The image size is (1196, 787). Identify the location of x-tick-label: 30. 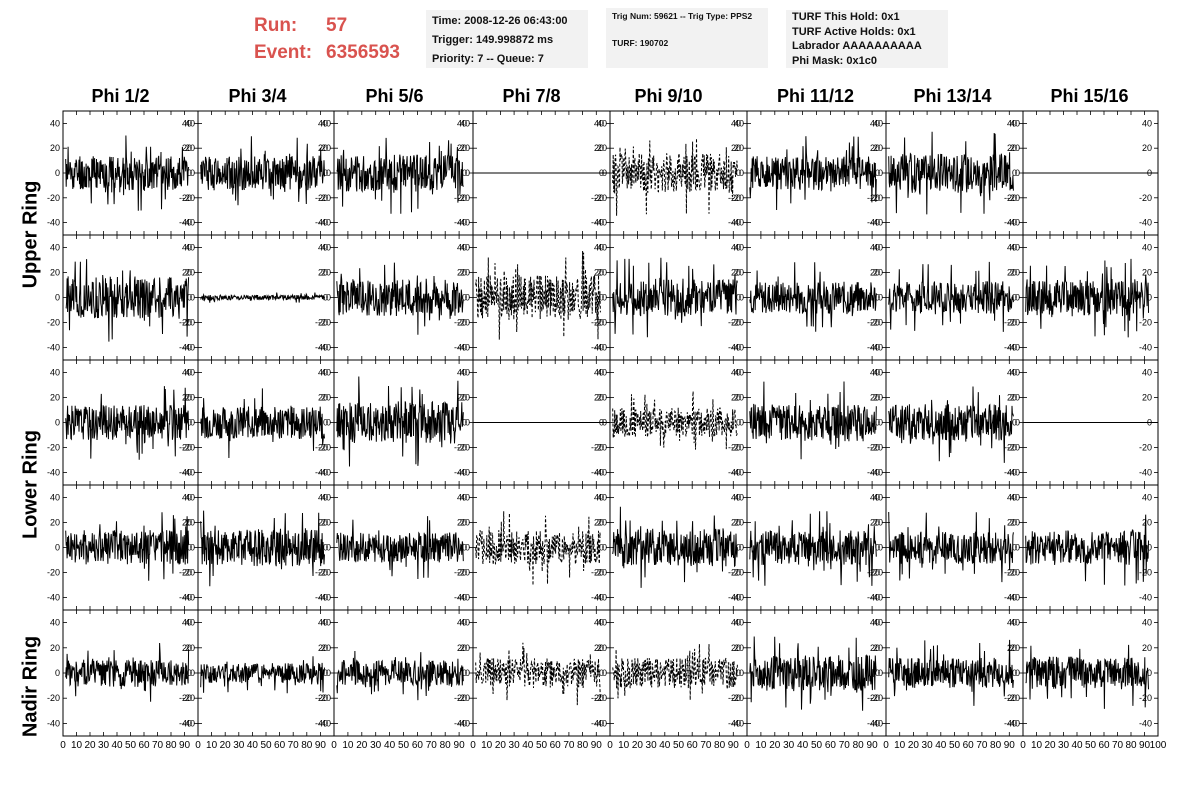
(928, 745).